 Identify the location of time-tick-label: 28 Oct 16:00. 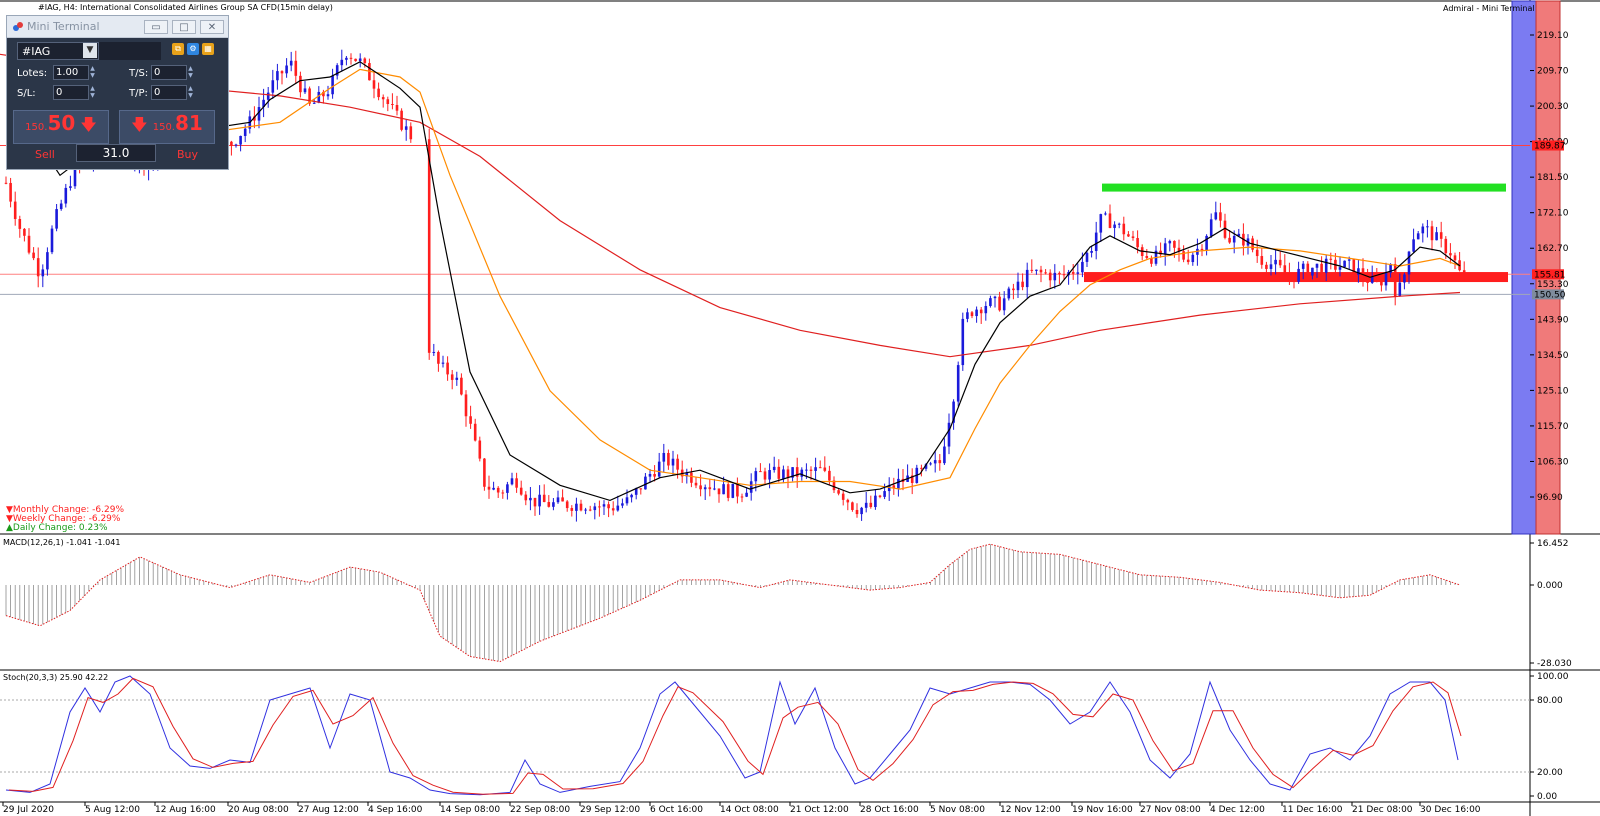
(889, 810).